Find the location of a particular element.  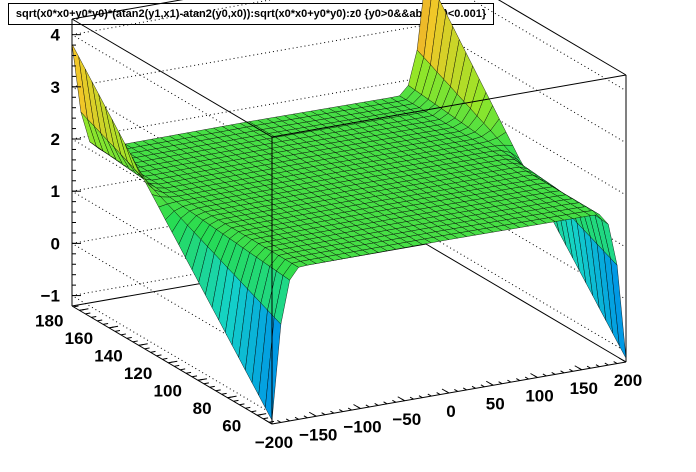

z-tick-label: −1 is located at coordinates (50, 296).